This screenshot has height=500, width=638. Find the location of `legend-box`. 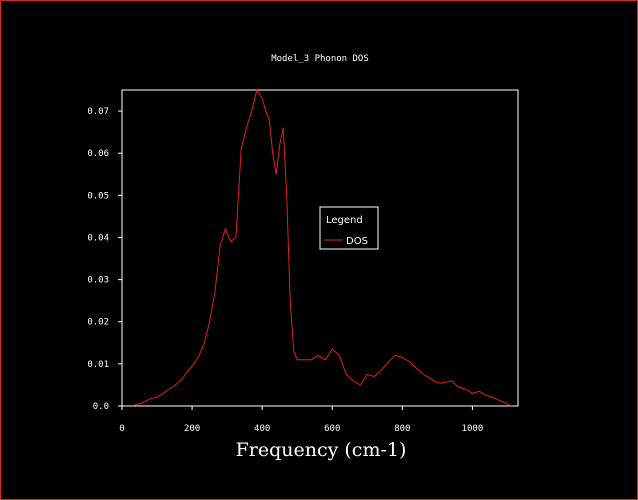

legend-box is located at coordinates (349, 228).